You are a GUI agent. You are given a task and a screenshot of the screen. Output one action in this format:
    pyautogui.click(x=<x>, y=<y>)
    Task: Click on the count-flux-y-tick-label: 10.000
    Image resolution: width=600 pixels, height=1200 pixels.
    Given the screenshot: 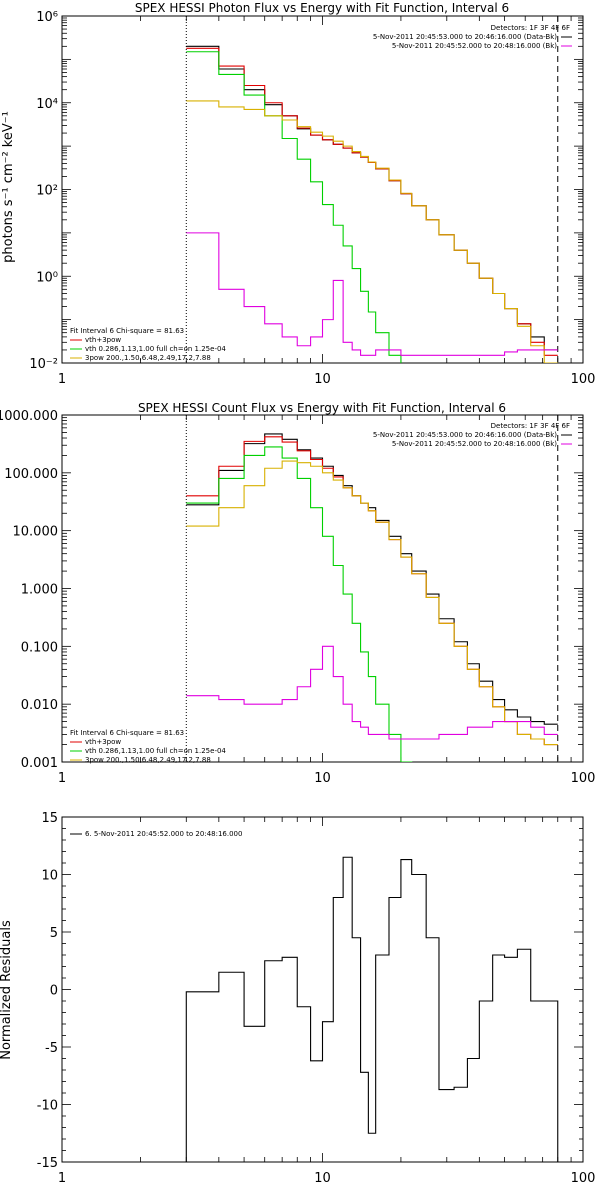 What is the action you would take?
    pyautogui.click(x=36, y=532)
    